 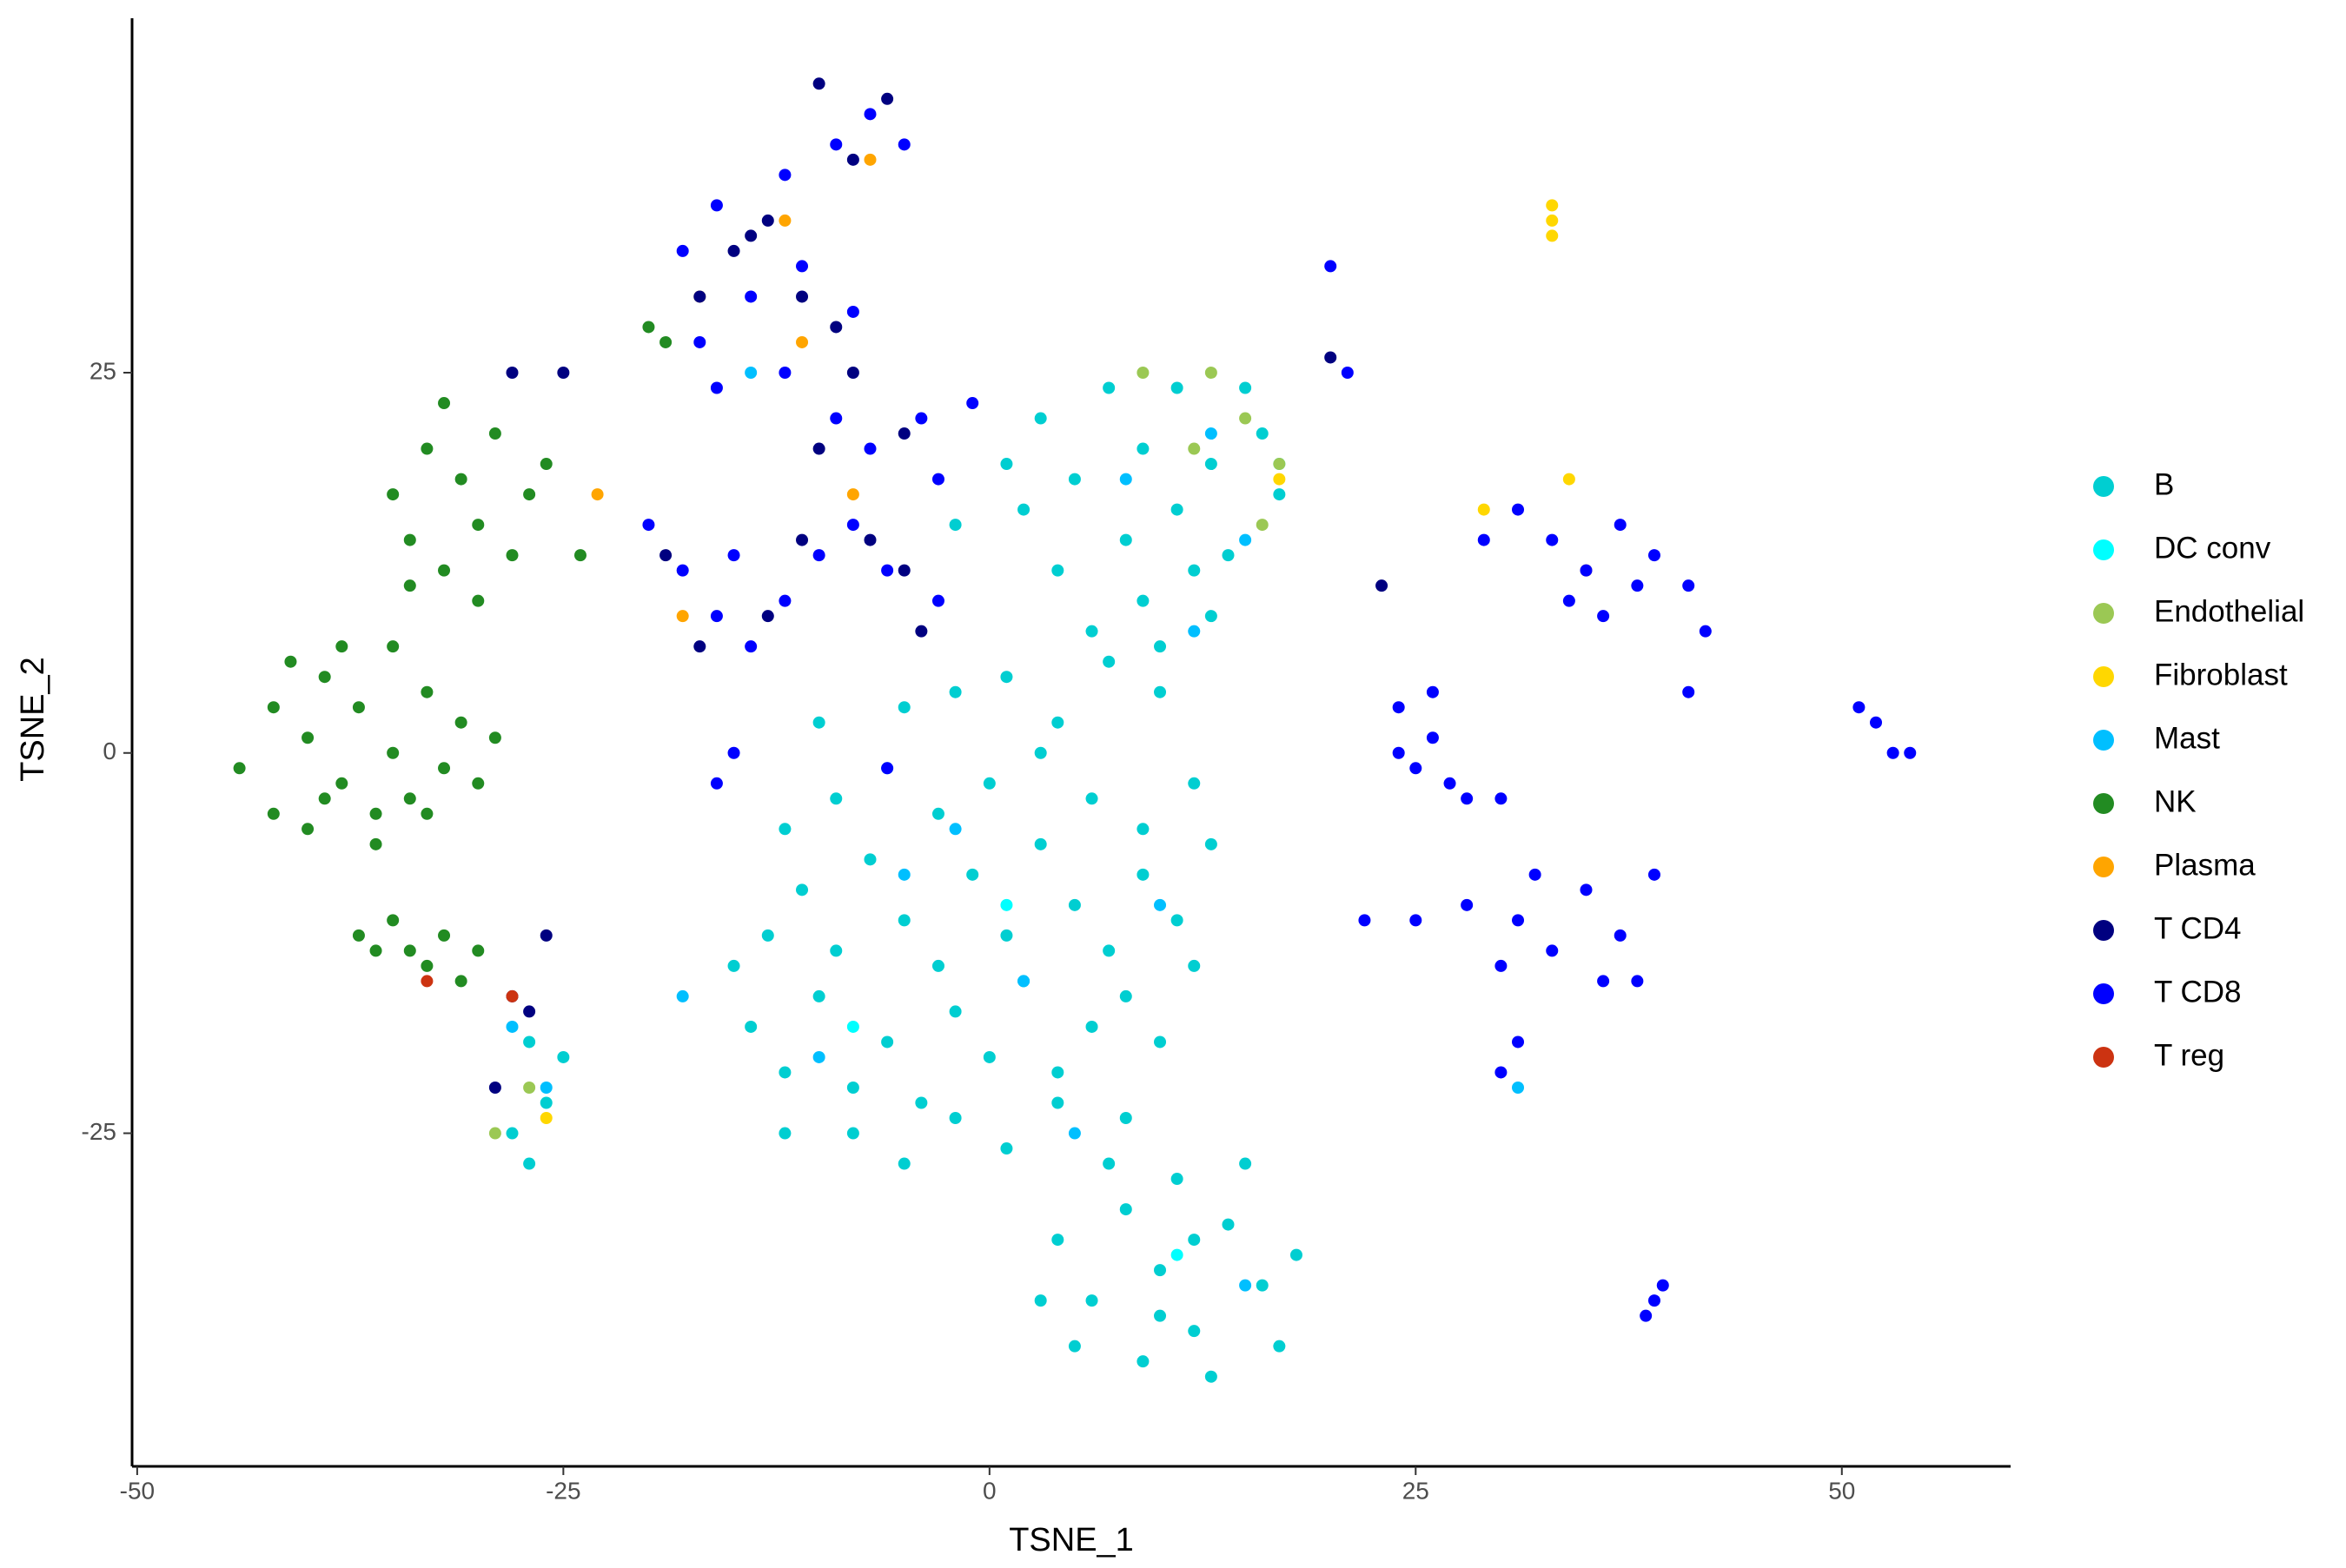 What do you see at coordinates (1415, 1490) in the screenshot?
I see `x-tick-label: 25` at bounding box center [1415, 1490].